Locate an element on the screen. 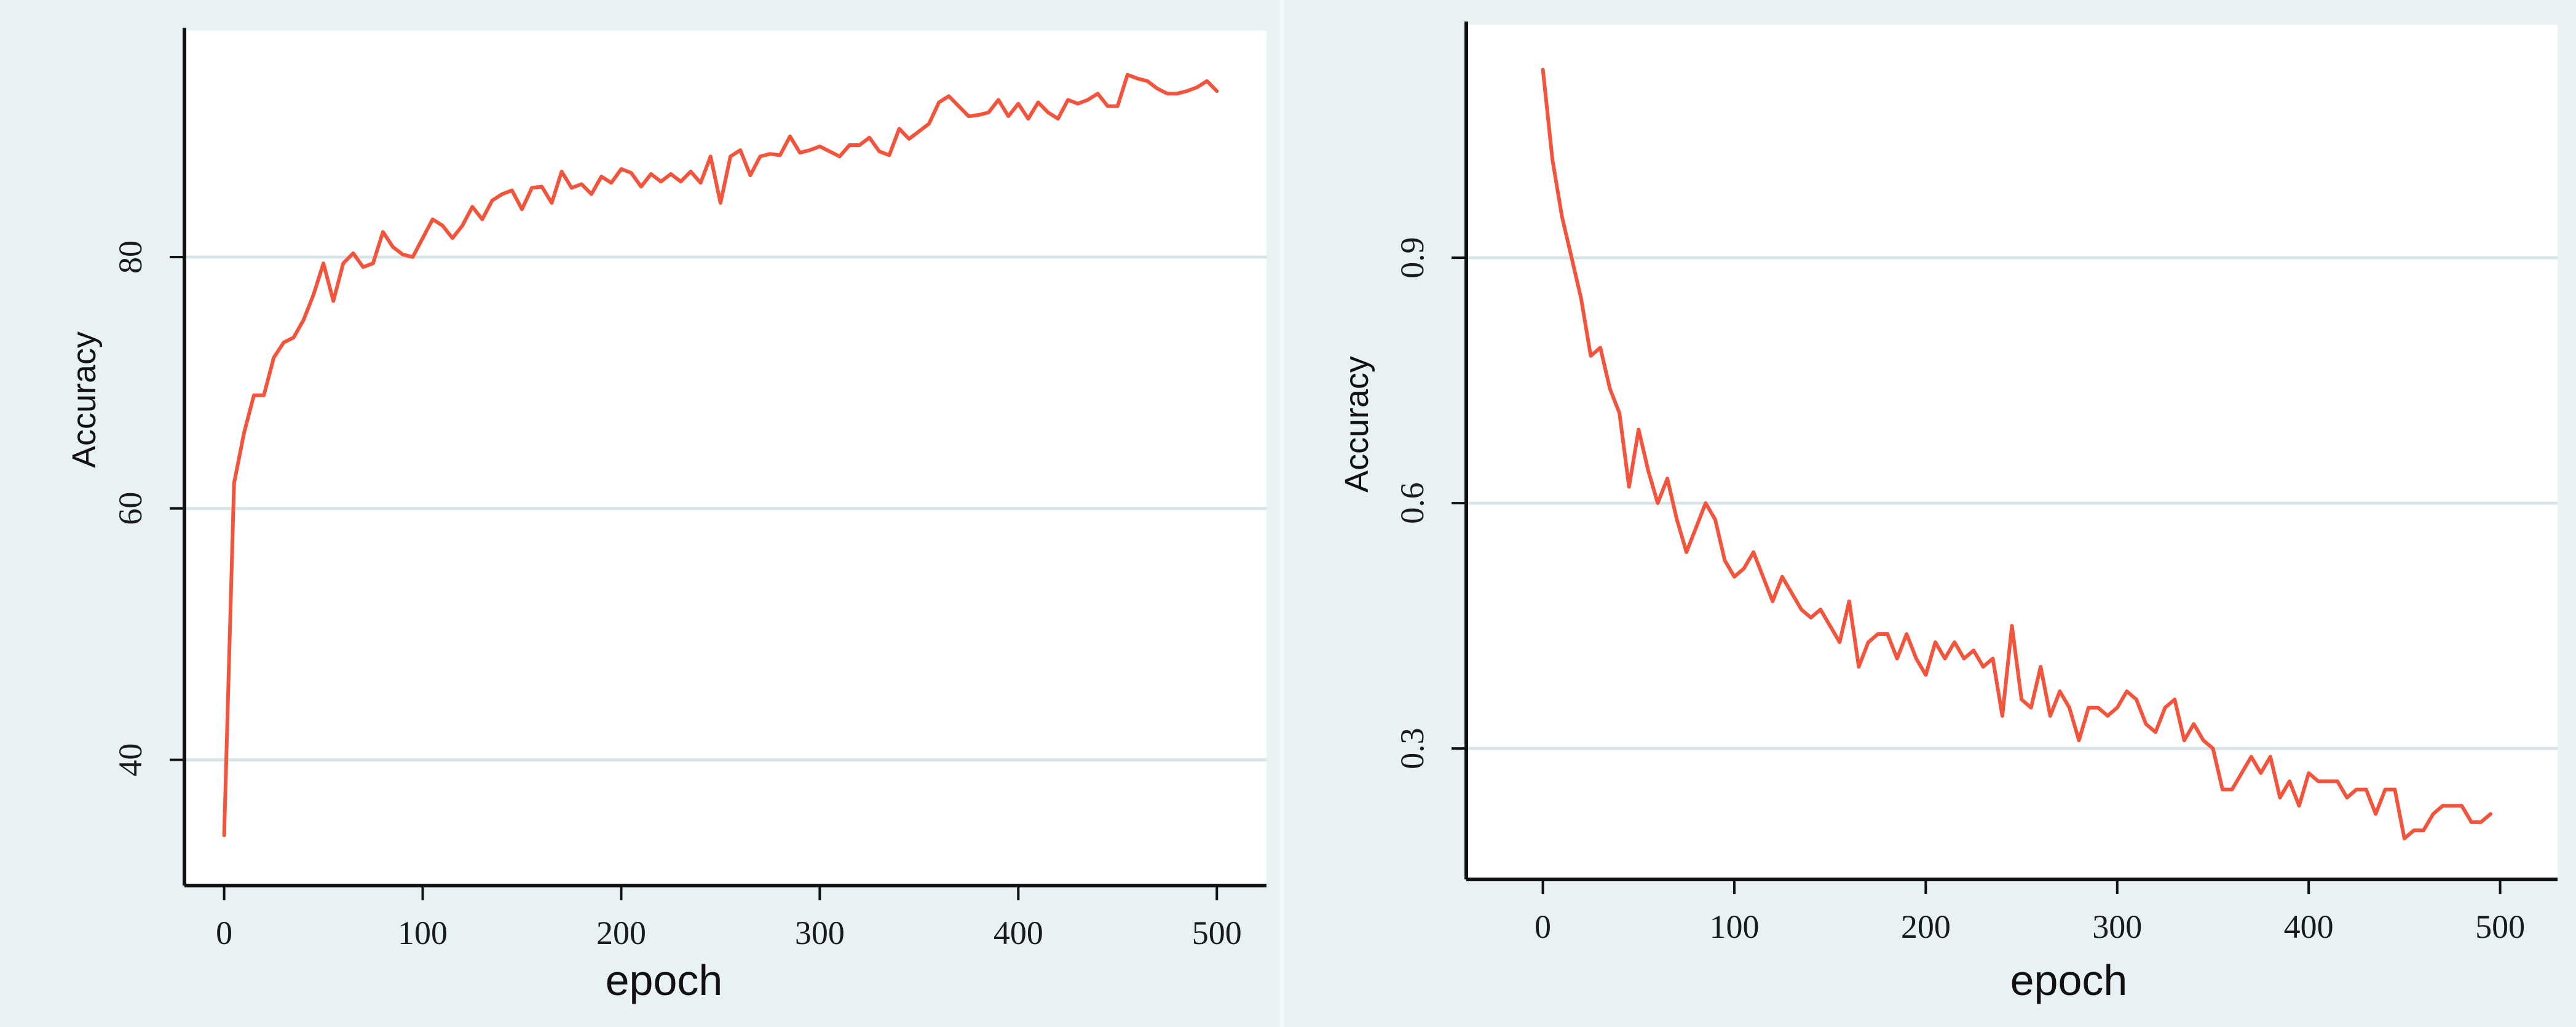 The width and height of the screenshot is (2576, 1027). x-tick-label-left-2: 200 is located at coordinates (621, 932).